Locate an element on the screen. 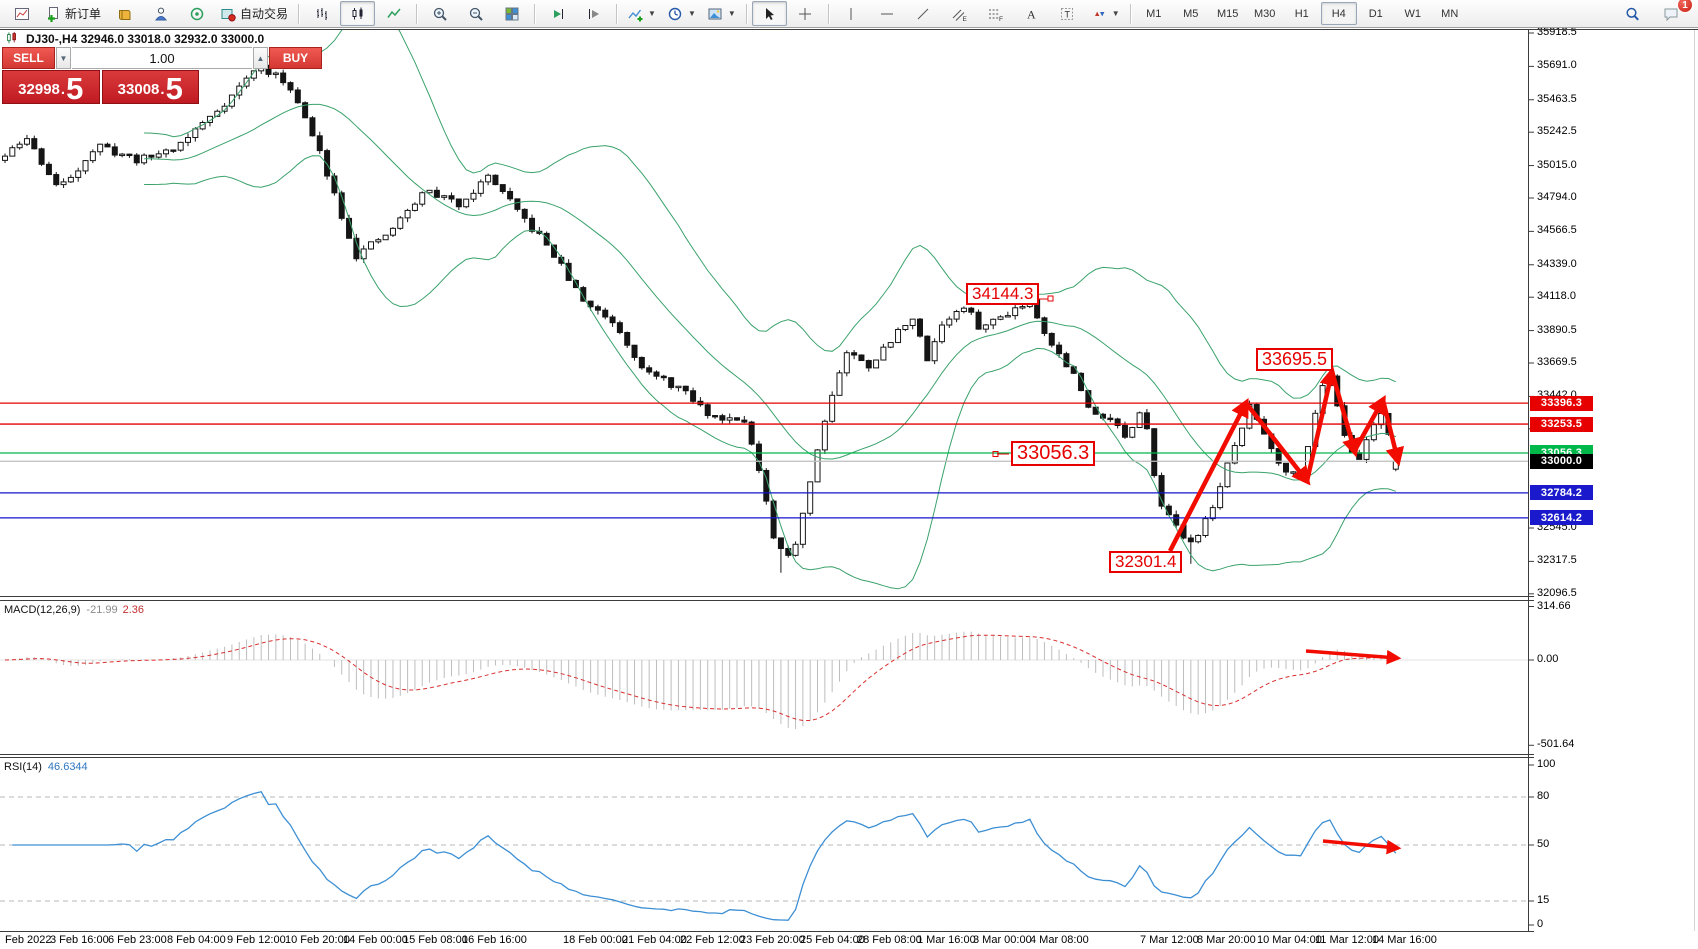  chart-shift-button is located at coordinates (593, 13).